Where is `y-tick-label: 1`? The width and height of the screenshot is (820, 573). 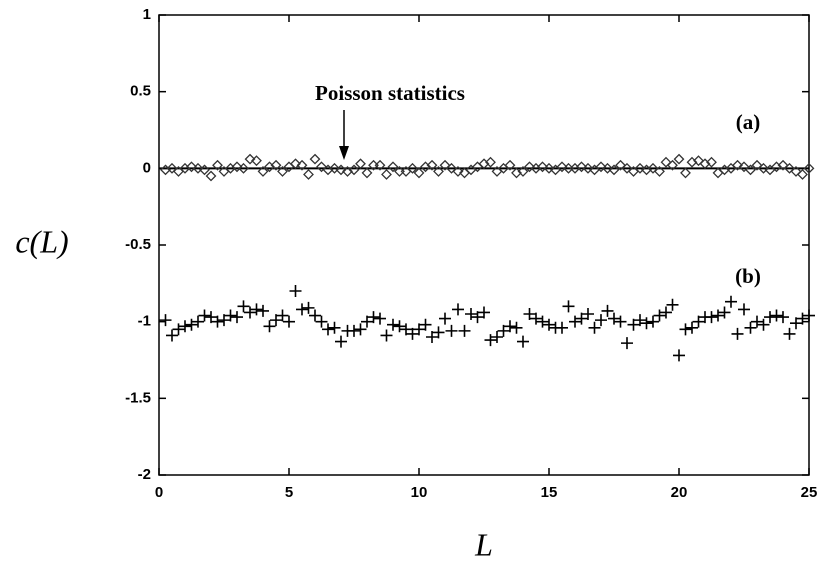 y-tick-label: 1 is located at coordinates (147, 14).